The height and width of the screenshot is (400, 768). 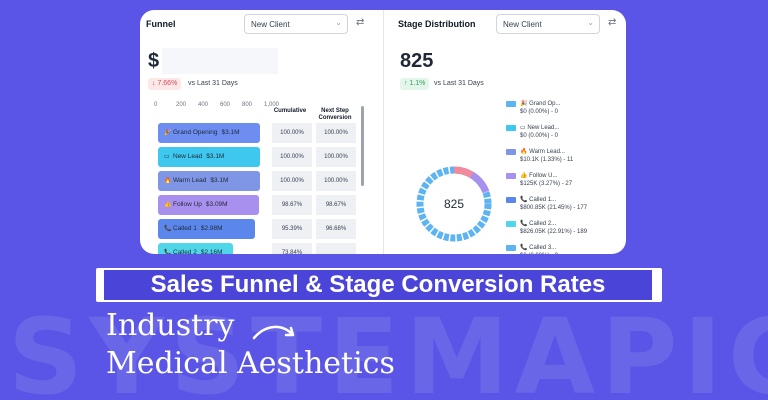 I want to click on funnel-client-select: New Client ⌄, so click(x=296, y=24).